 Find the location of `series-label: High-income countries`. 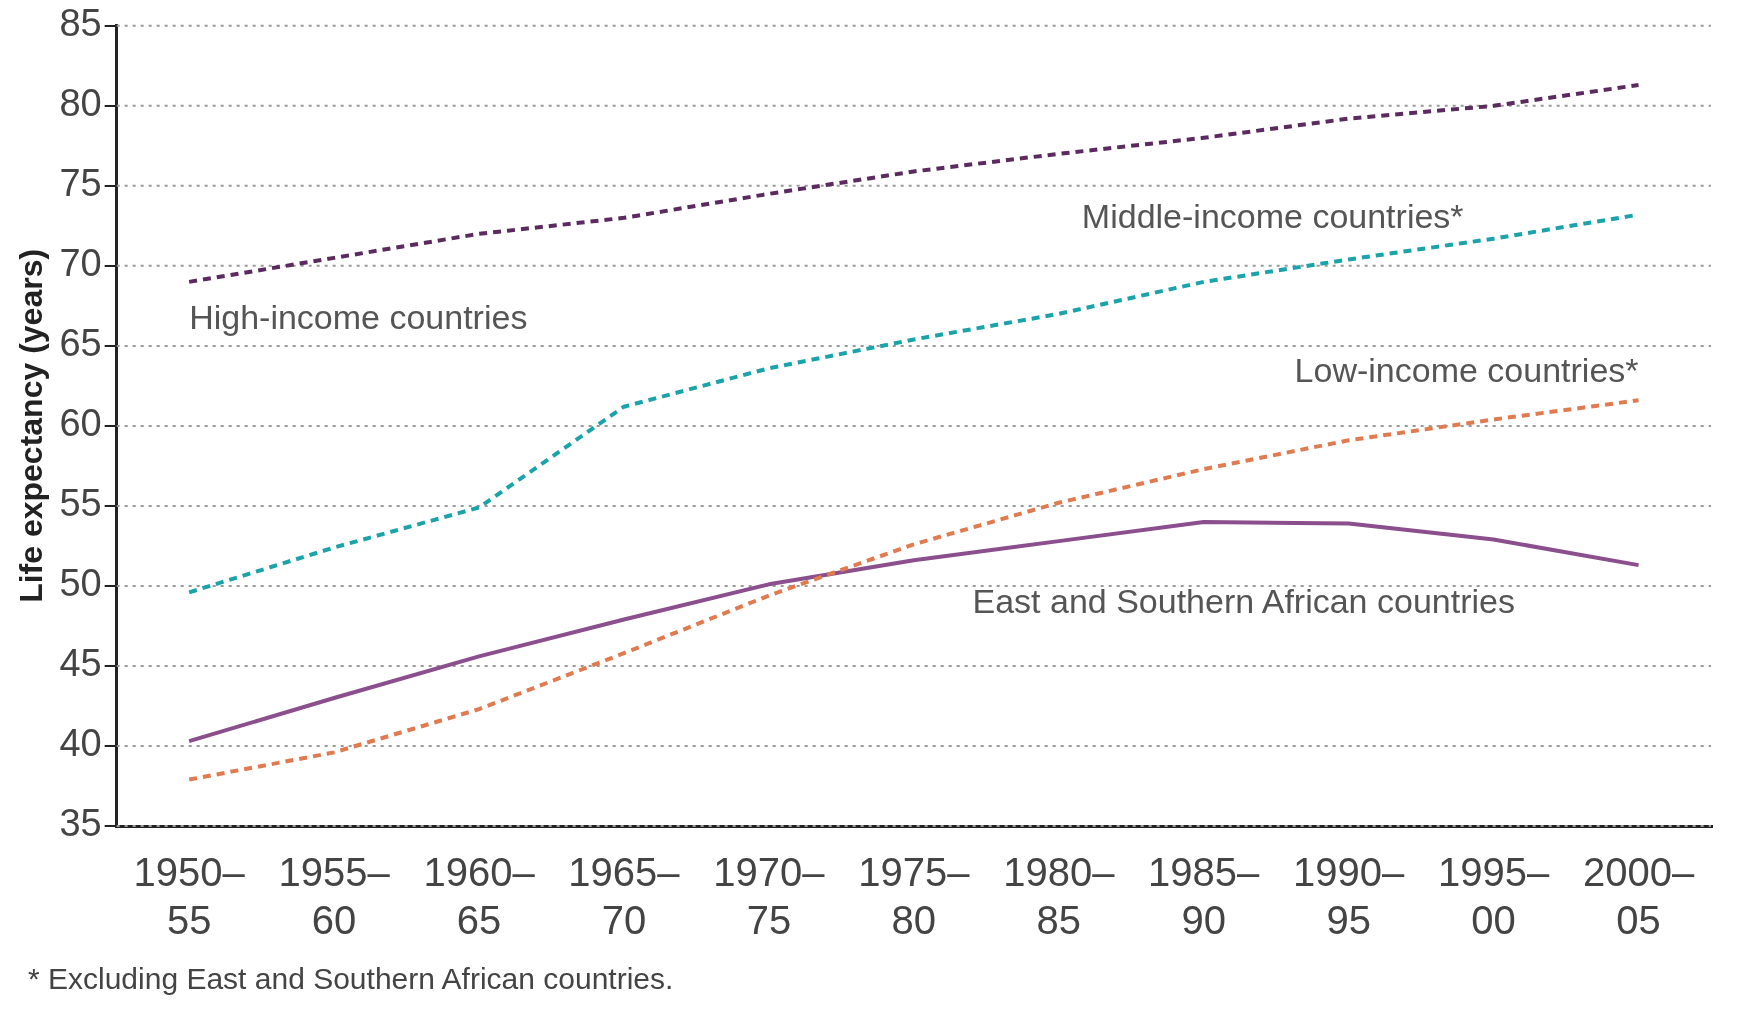

series-label: High-income countries is located at coordinates (358, 317).